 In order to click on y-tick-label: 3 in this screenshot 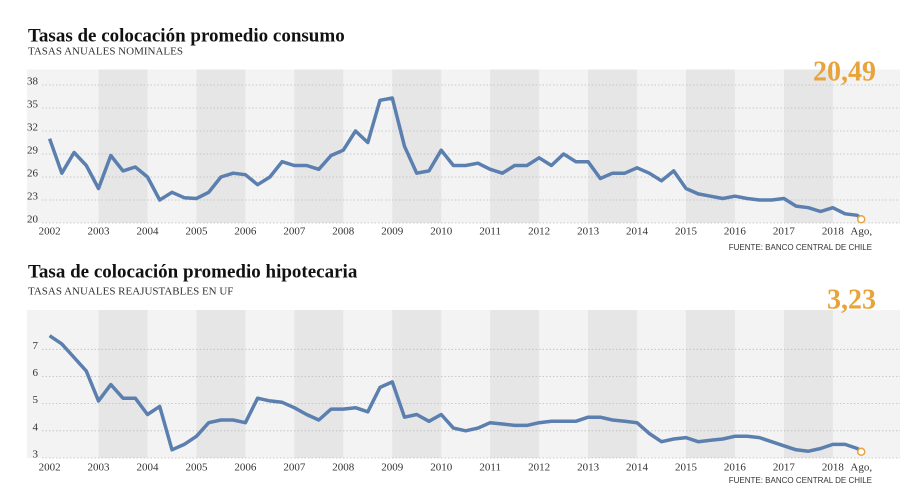, I will do `click(36, 455)`.